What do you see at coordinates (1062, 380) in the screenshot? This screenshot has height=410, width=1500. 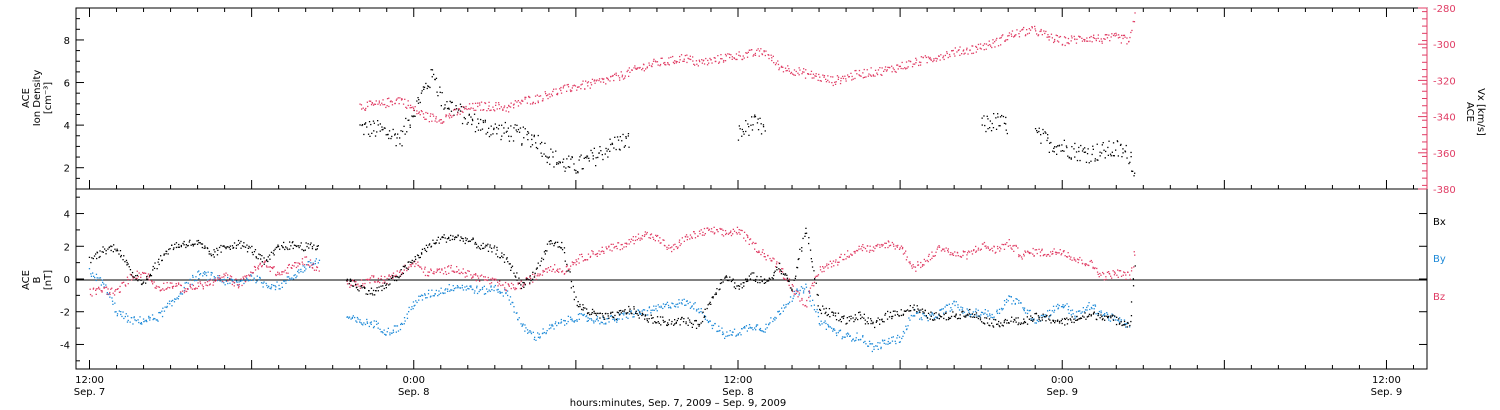 I see `x-tick-time: 0:00` at bounding box center [1062, 380].